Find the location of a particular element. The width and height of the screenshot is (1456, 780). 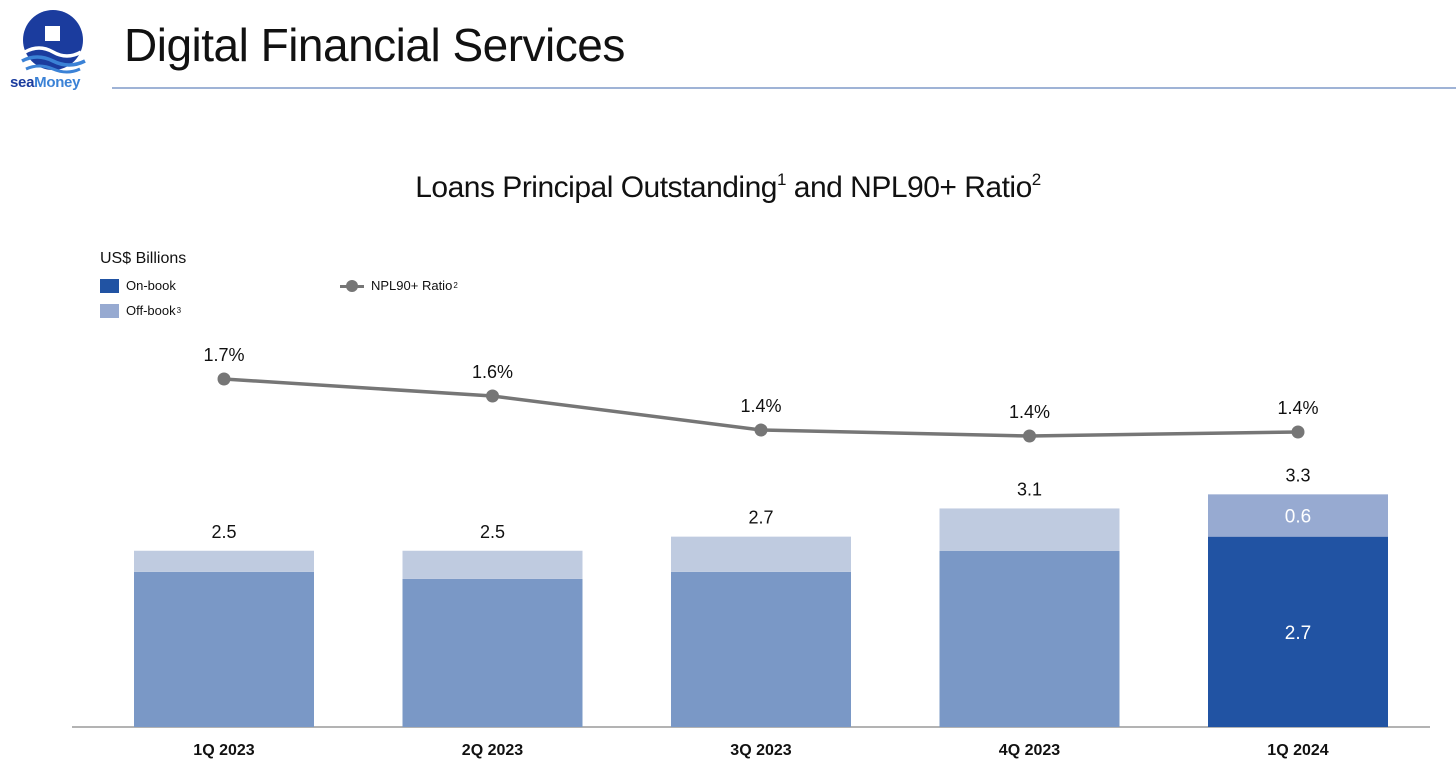

bar-off-book-1q-2024 is located at coordinates (1298, 515).